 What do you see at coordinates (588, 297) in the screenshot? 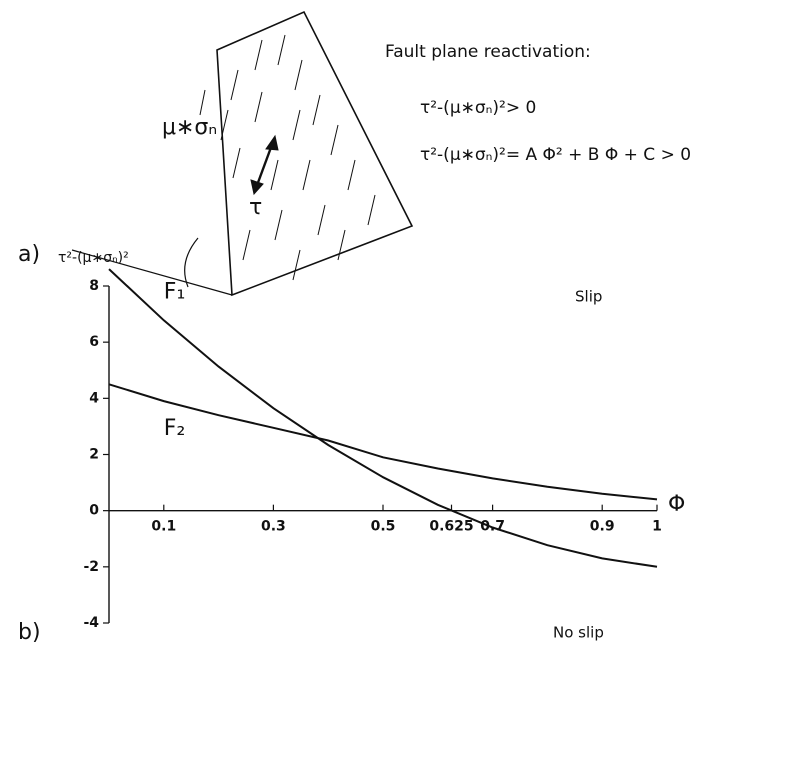
I see `annotation: Slip` at bounding box center [588, 297].